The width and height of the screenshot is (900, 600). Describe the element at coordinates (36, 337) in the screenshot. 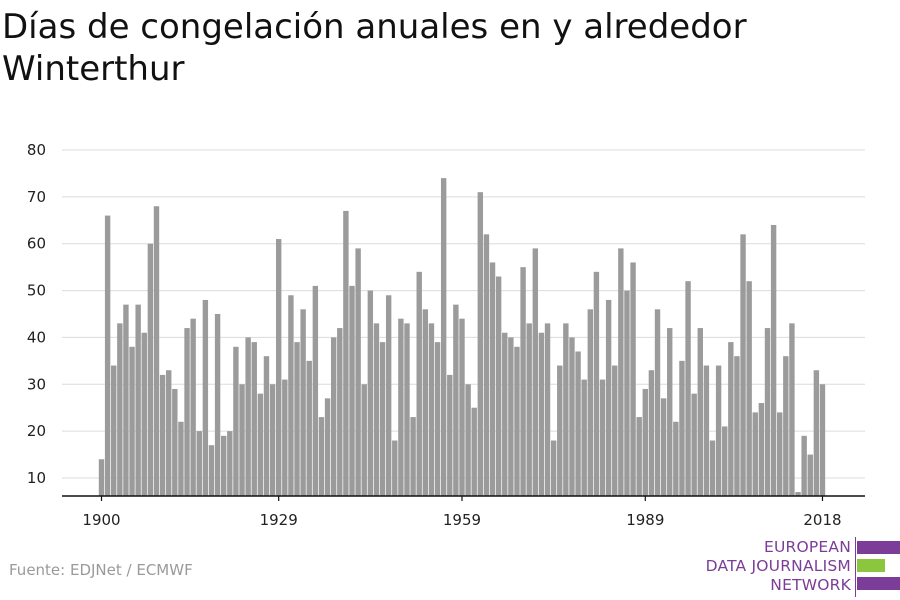

I see `y-tick-label: 40` at that location.